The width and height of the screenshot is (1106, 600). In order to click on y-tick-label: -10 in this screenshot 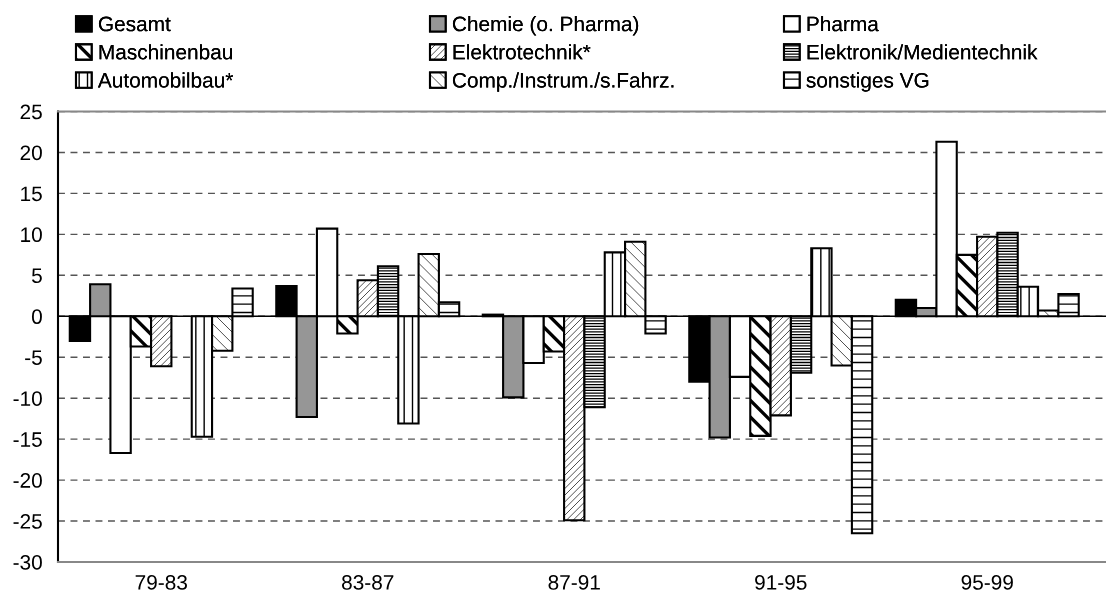, I will do `click(27, 398)`.